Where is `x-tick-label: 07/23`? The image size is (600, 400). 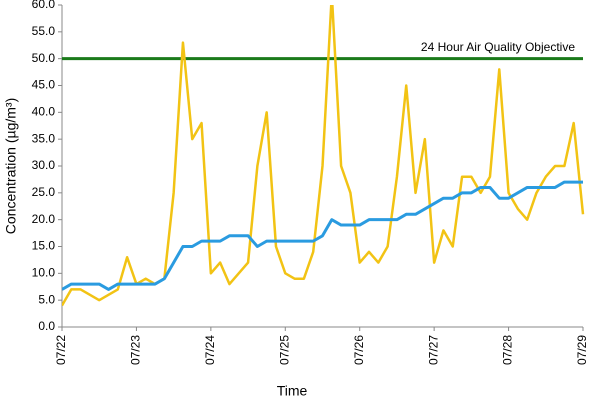
x-tick-label: 07/23 is located at coordinates (136, 350).